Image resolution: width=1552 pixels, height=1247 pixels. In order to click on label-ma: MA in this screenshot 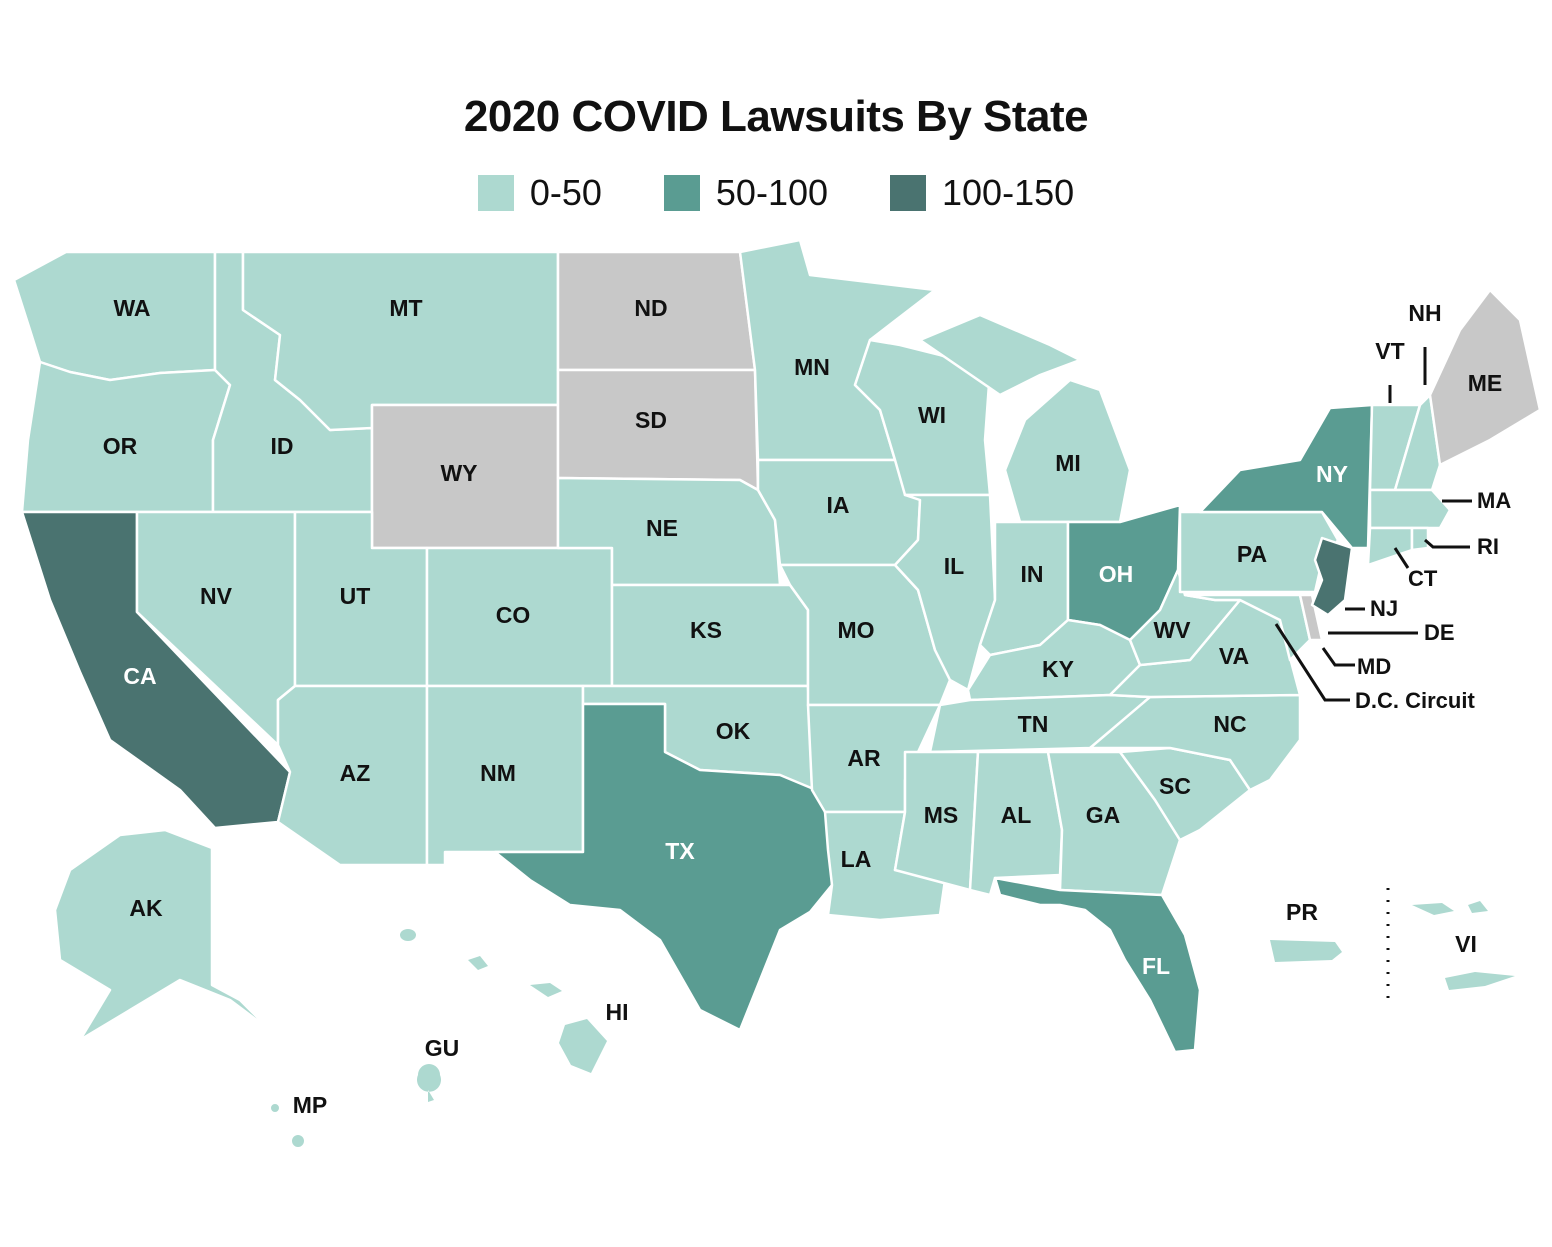, I will do `click(1494, 500)`.